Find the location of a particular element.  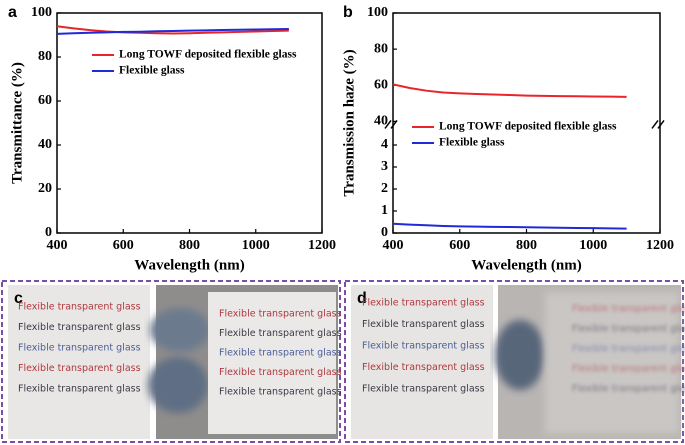

y-tick-label: 20 is located at coordinates (45, 188).